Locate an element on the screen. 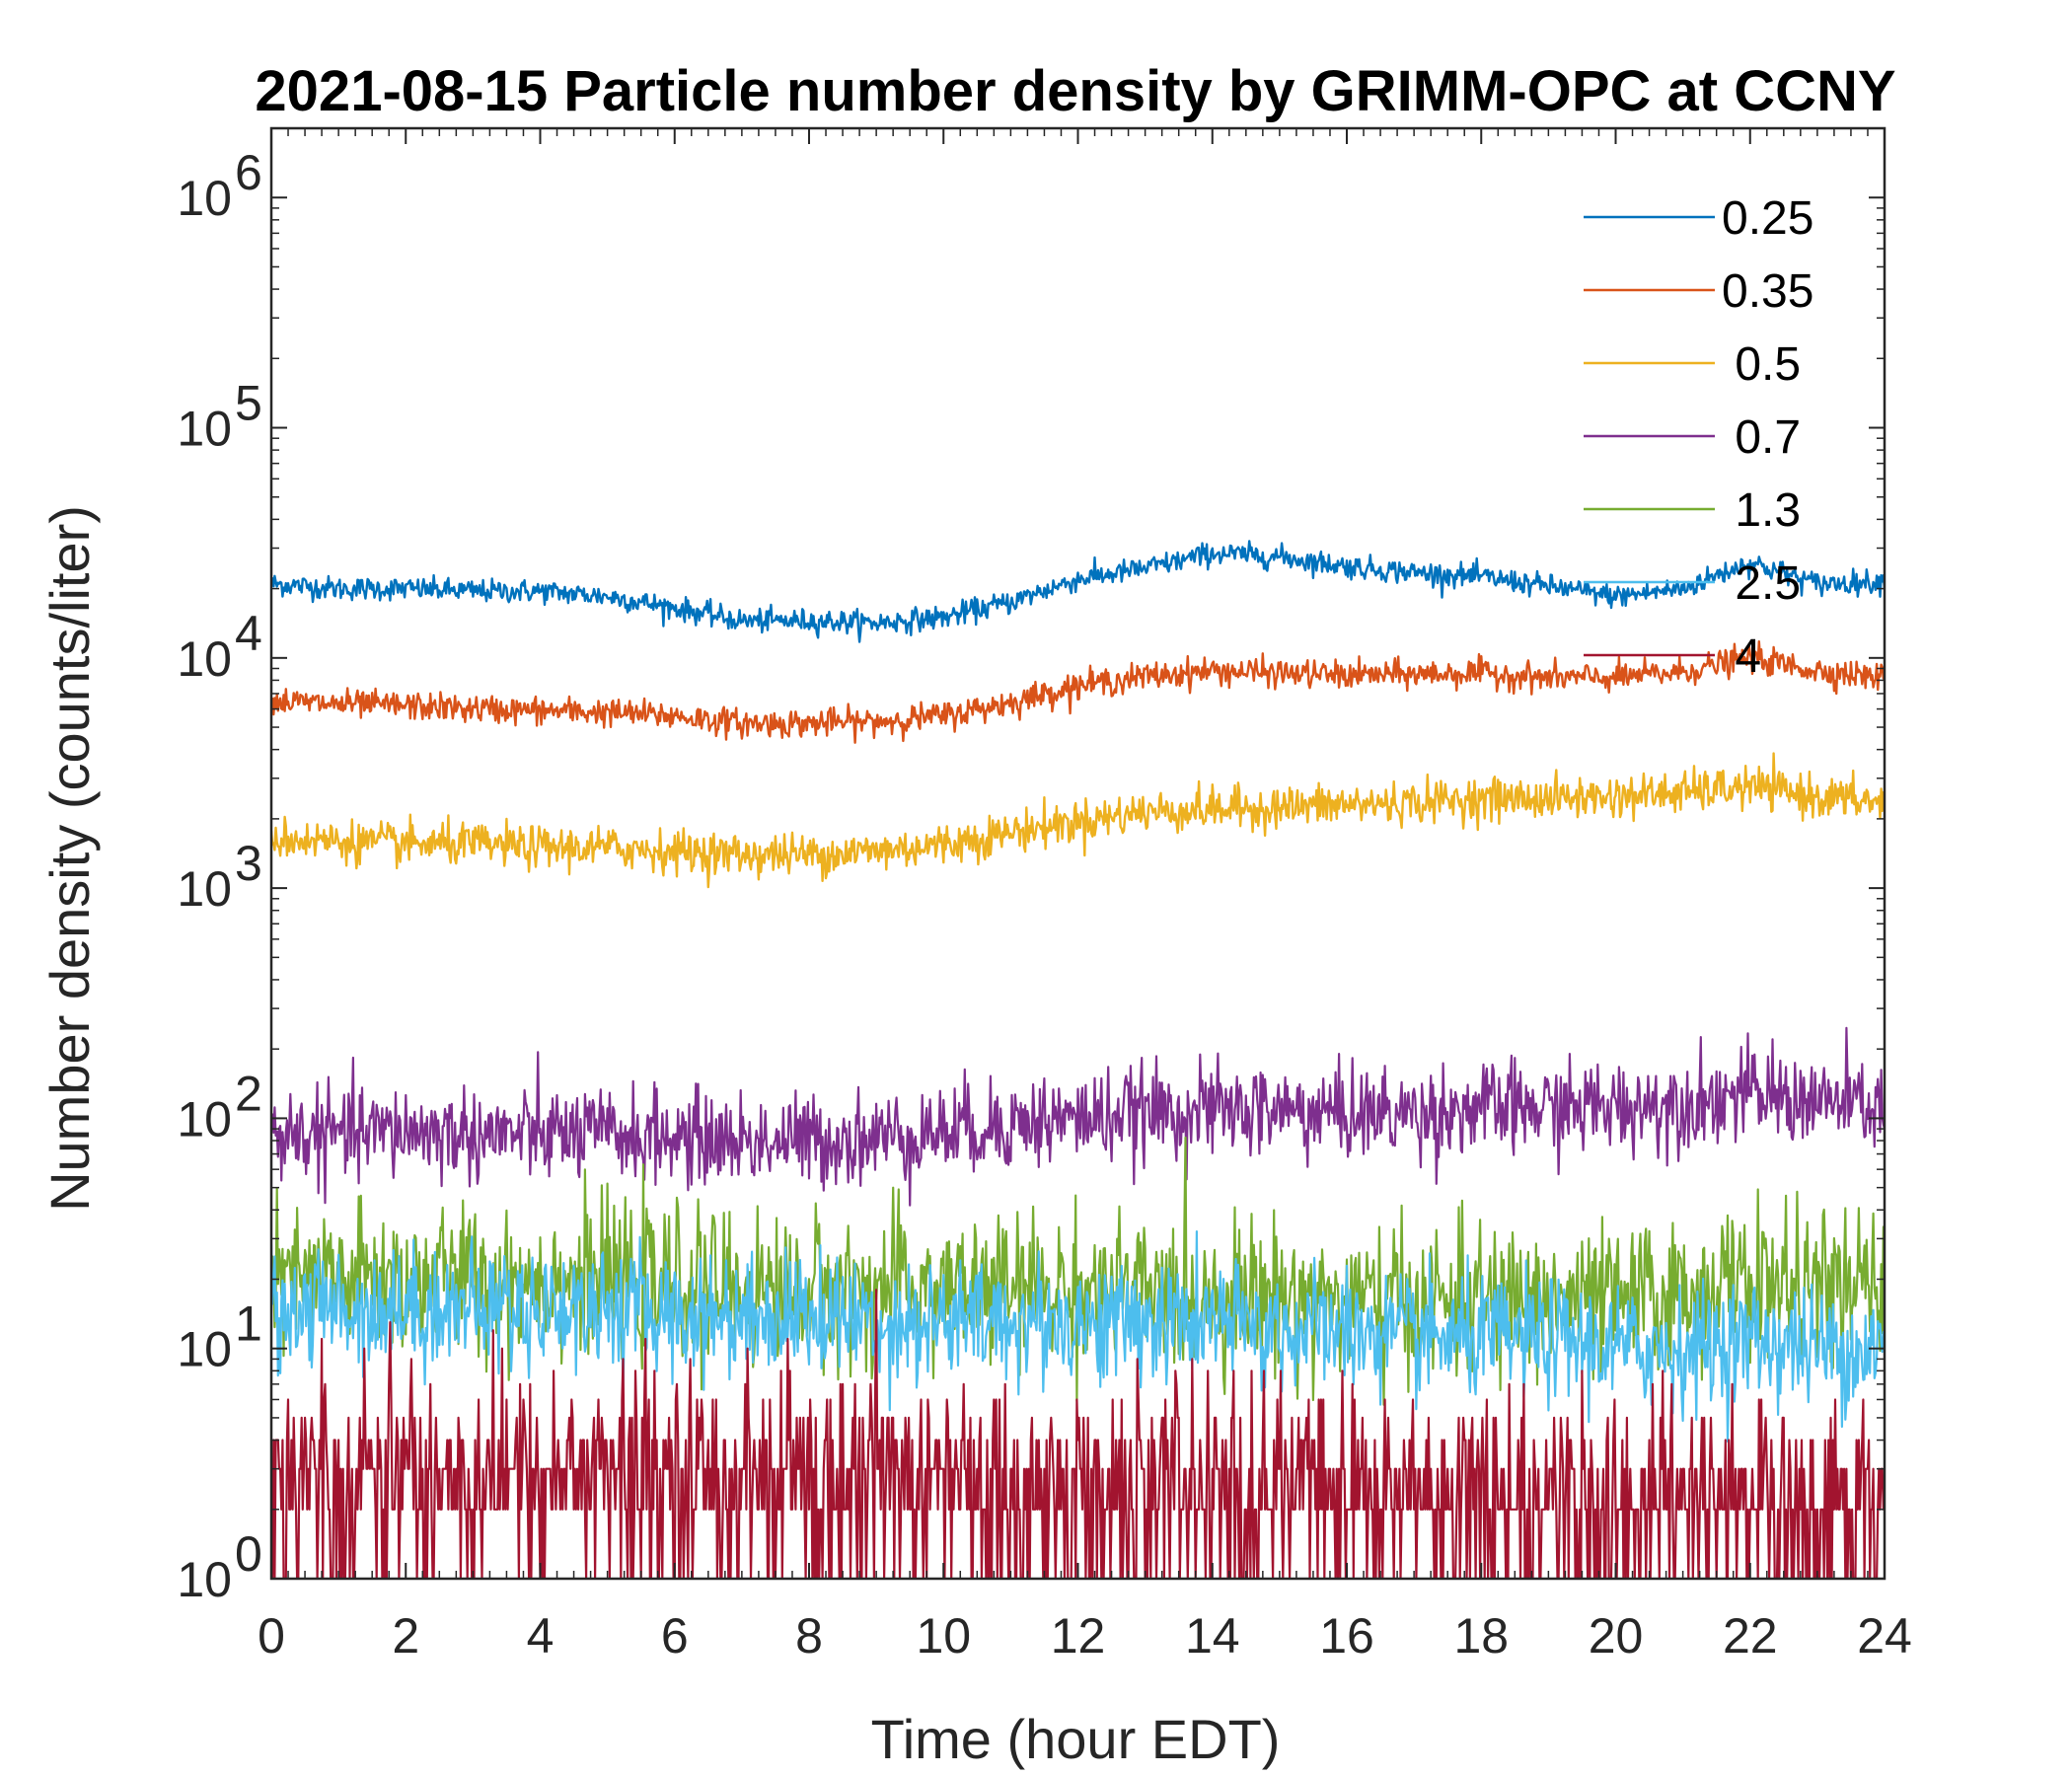  y-axis-label: Number density (counts/liter) is located at coordinates (69, 859).